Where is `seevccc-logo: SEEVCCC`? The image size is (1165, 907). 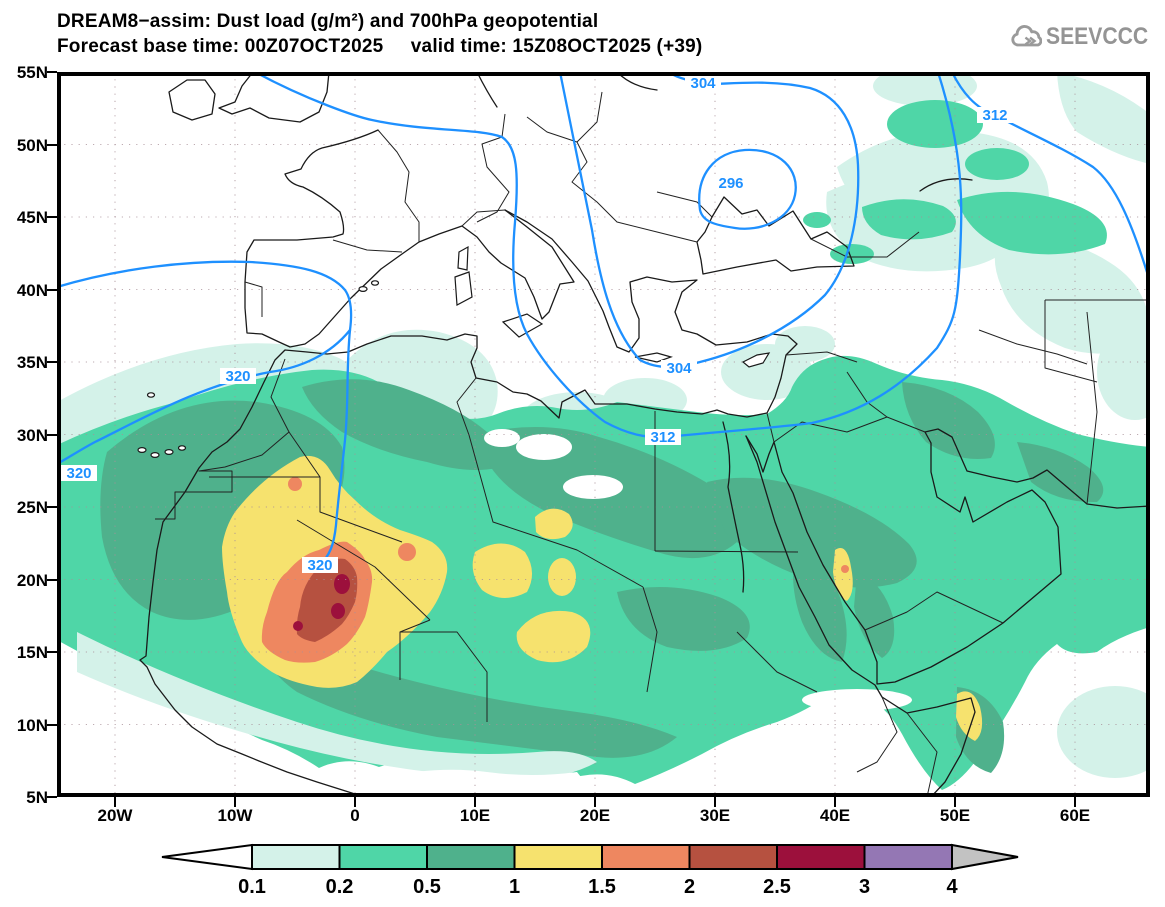
seevccc-logo: SEEVCCC is located at coordinates (1086, 37).